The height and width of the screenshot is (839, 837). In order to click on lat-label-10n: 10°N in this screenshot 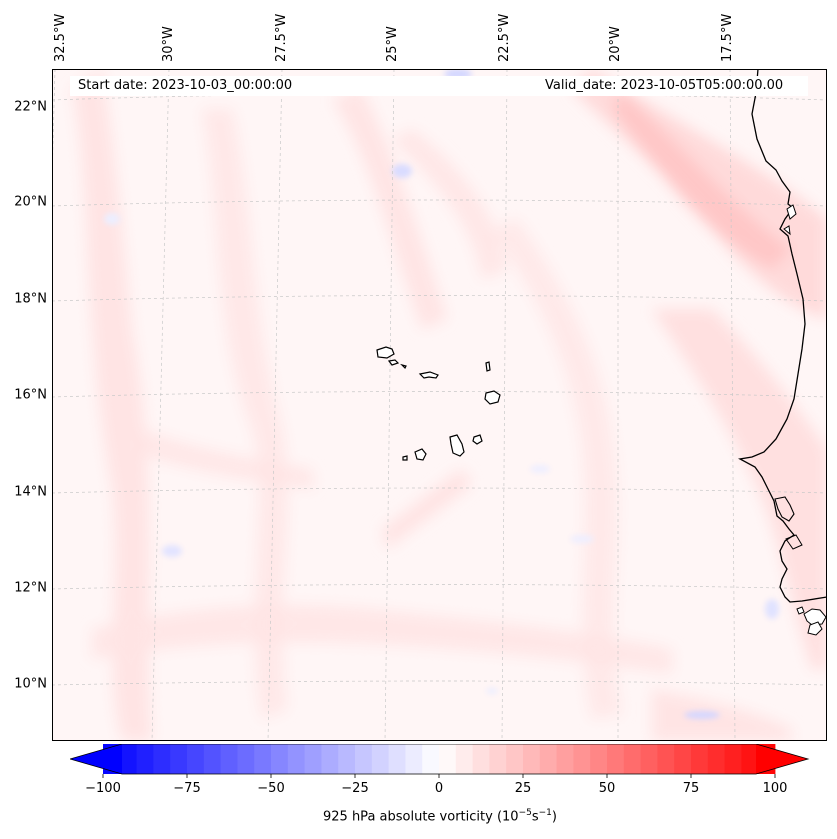, I will do `click(30, 684)`.